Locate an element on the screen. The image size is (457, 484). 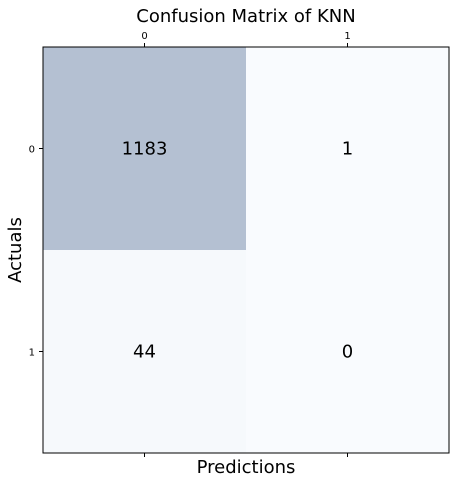
y-tick-label-0: 0 is located at coordinates (32, 150).